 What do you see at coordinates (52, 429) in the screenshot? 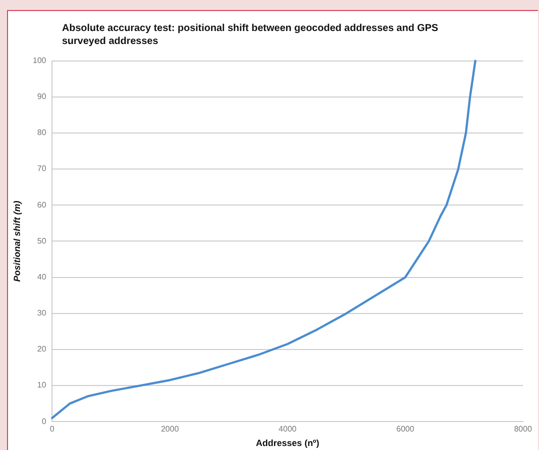
I see `x-tick-label: 0` at bounding box center [52, 429].